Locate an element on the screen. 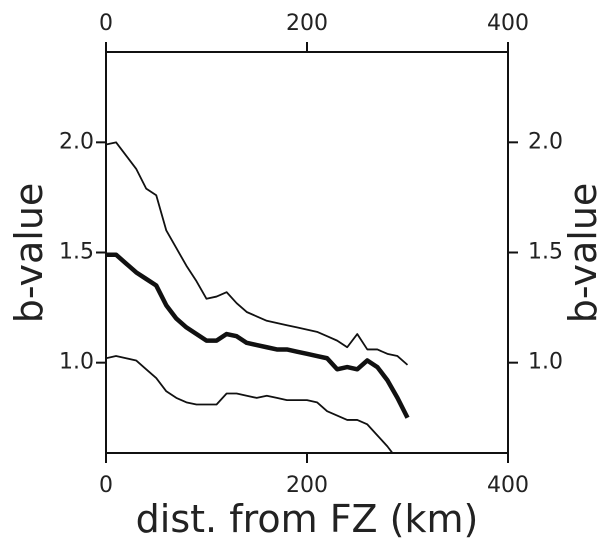 The width and height of the screenshot is (602, 541). x2-tick-label: 400 is located at coordinates (508, 23).